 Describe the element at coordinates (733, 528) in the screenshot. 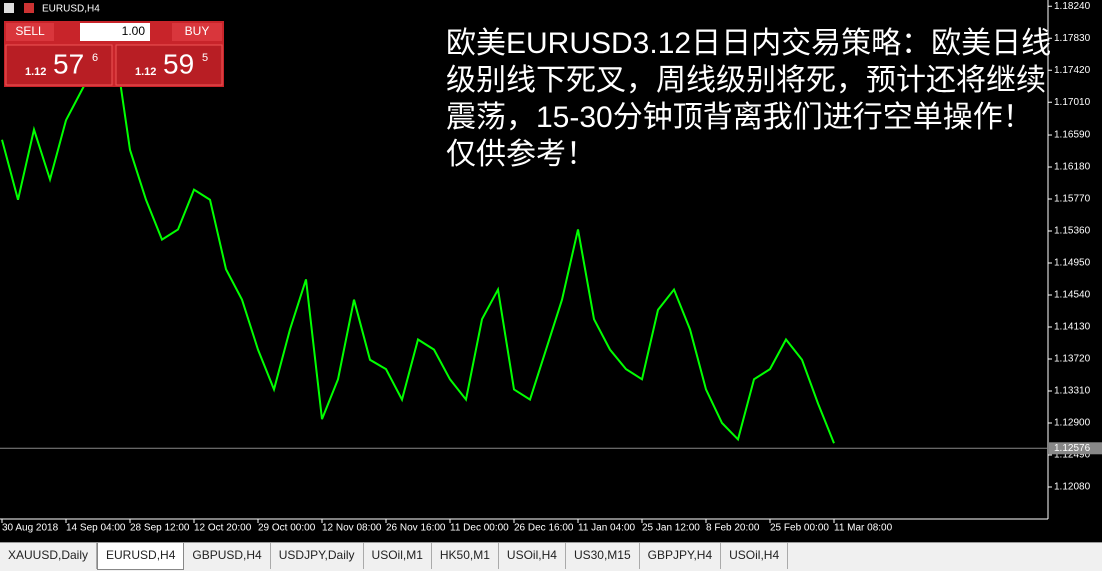

I see `x-tick-label: 8 Feb 20:00` at that location.